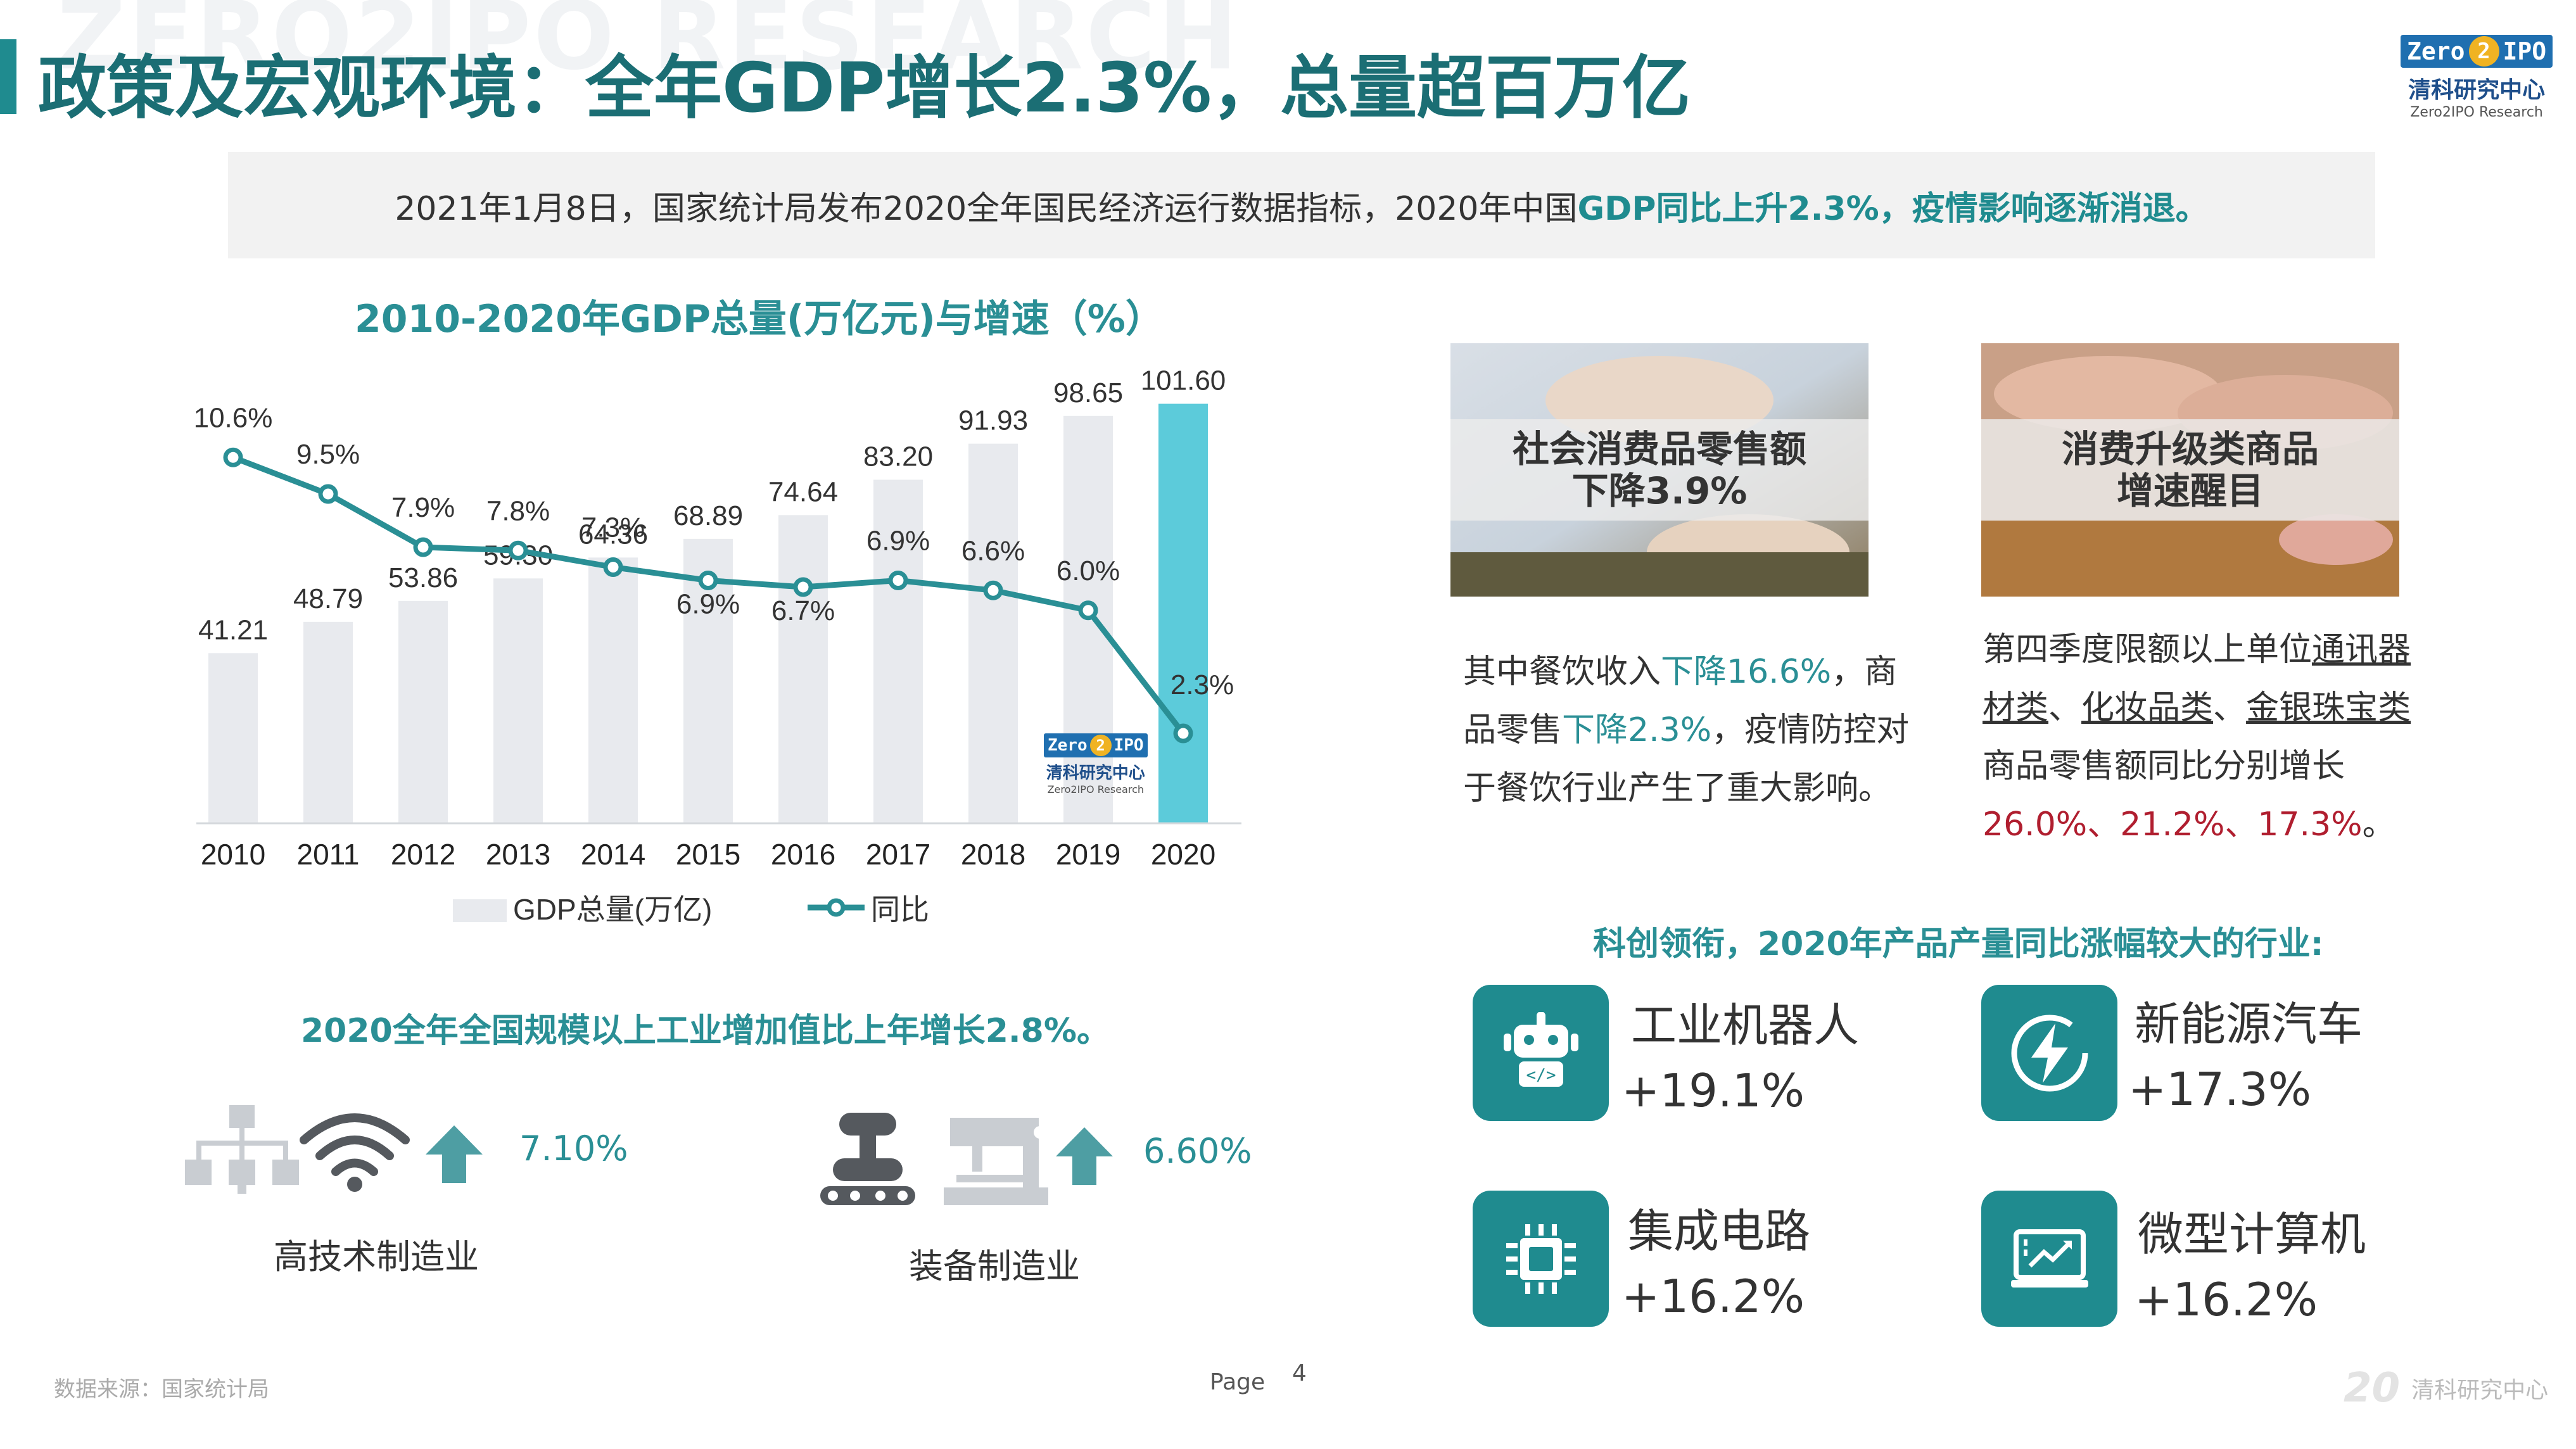 The width and height of the screenshot is (2576, 1449). What do you see at coordinates (2252, 1234) in the screenshot?
I see `microcomputer-name: 微型计算机` at bounding box center [2252, 1234].